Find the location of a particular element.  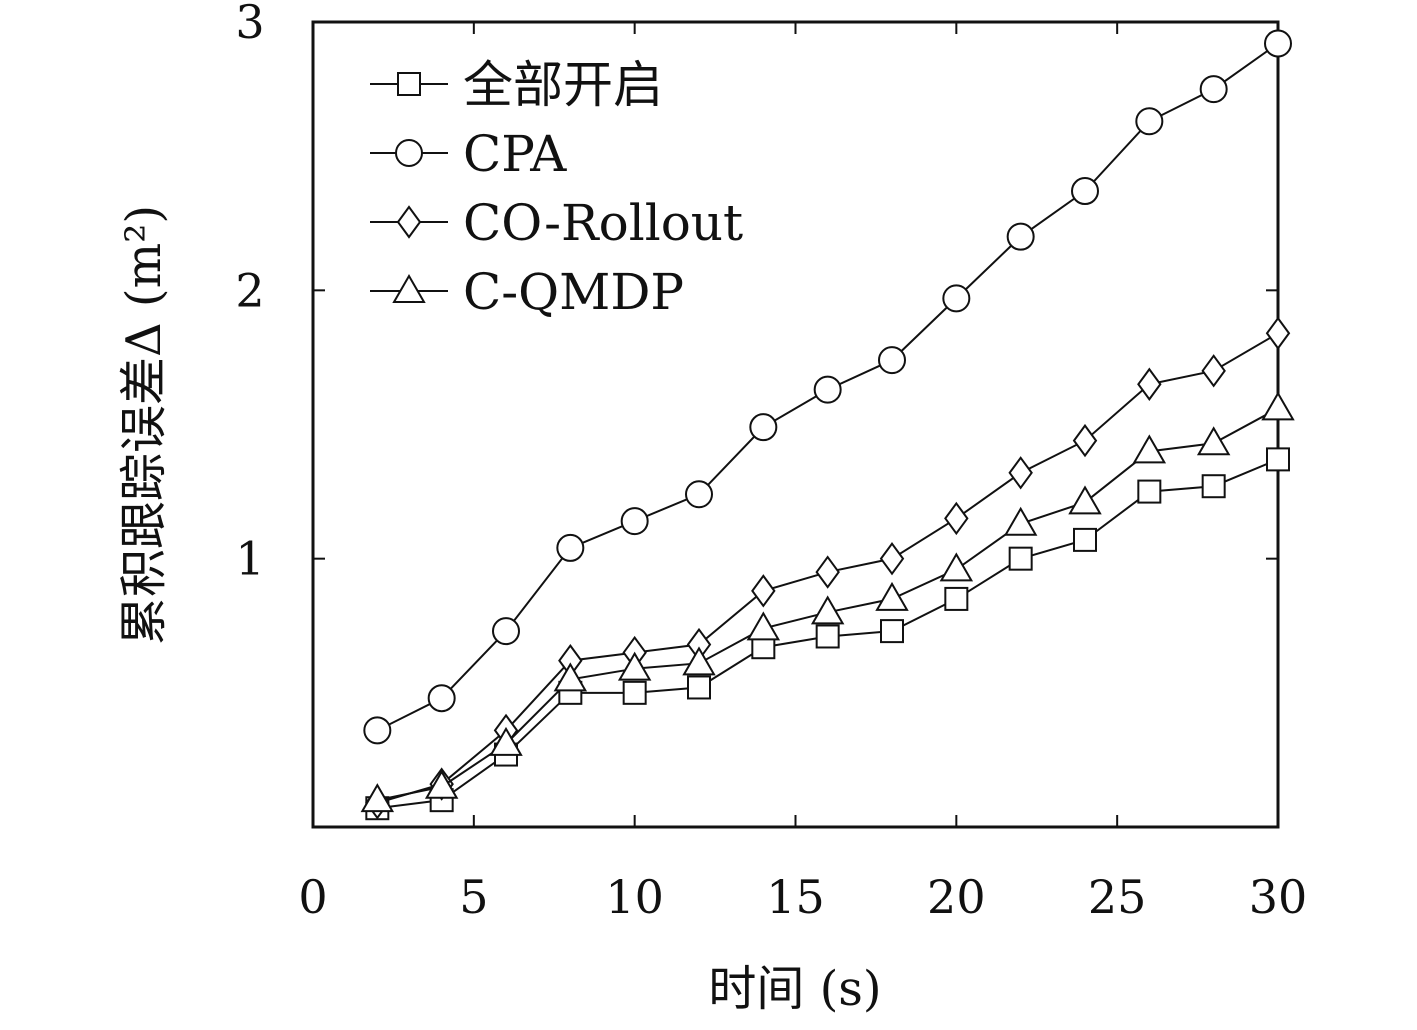

y-tick-label: 3 is located at coordinates (249, 24).